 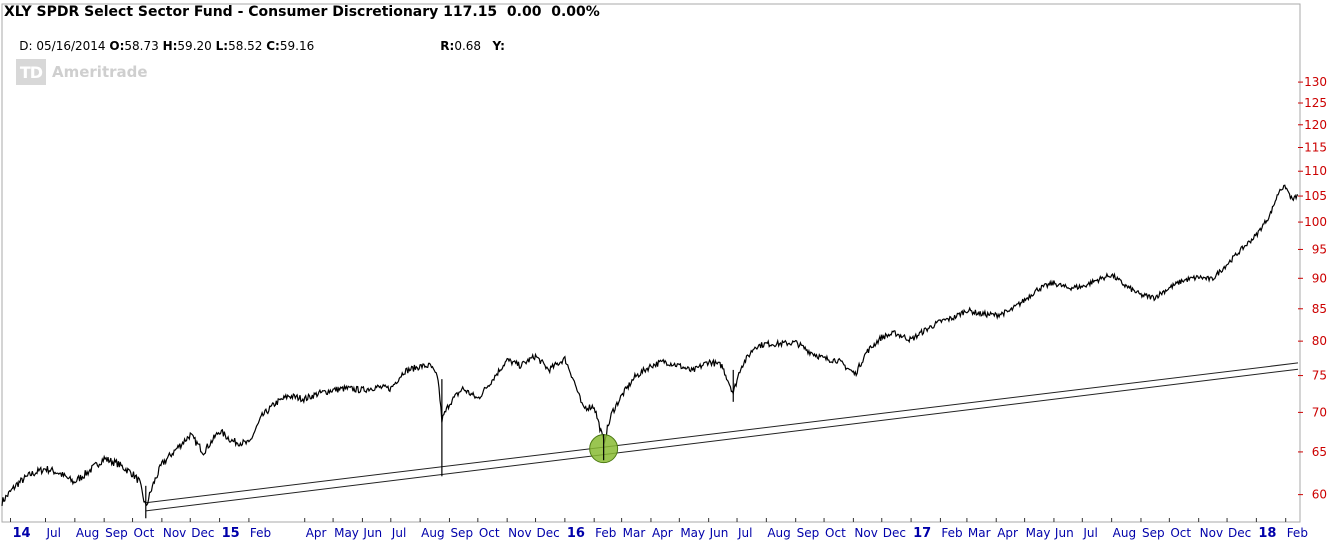 I want to click on y-tick-label: 120, so click(x=1315, y=125).